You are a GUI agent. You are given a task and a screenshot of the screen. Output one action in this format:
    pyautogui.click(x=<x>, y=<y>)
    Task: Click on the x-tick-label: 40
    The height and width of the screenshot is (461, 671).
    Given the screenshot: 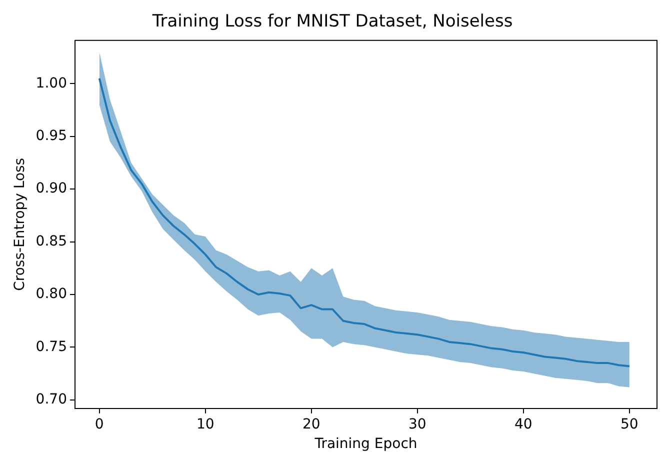 What is the action you would take?
    pyautogui.click(x=523, y=424)
    